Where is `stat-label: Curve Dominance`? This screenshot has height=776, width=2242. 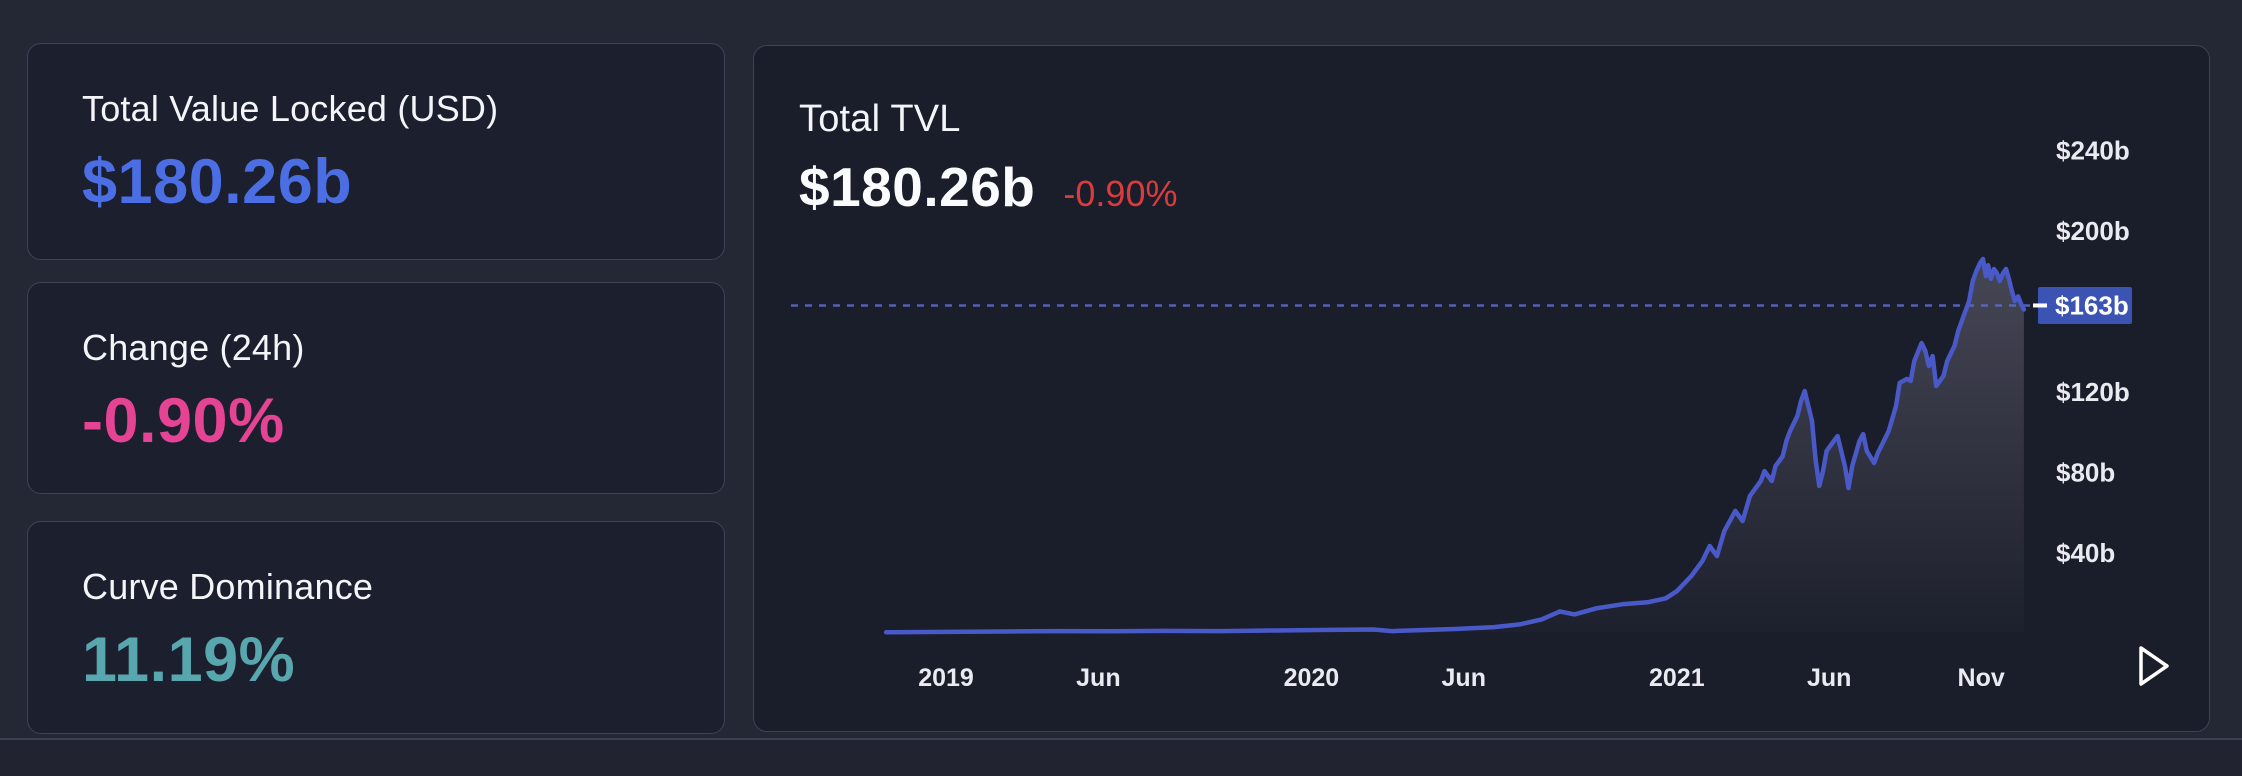 stat-label: Curve Dominance is located at coordinates (228, 586).